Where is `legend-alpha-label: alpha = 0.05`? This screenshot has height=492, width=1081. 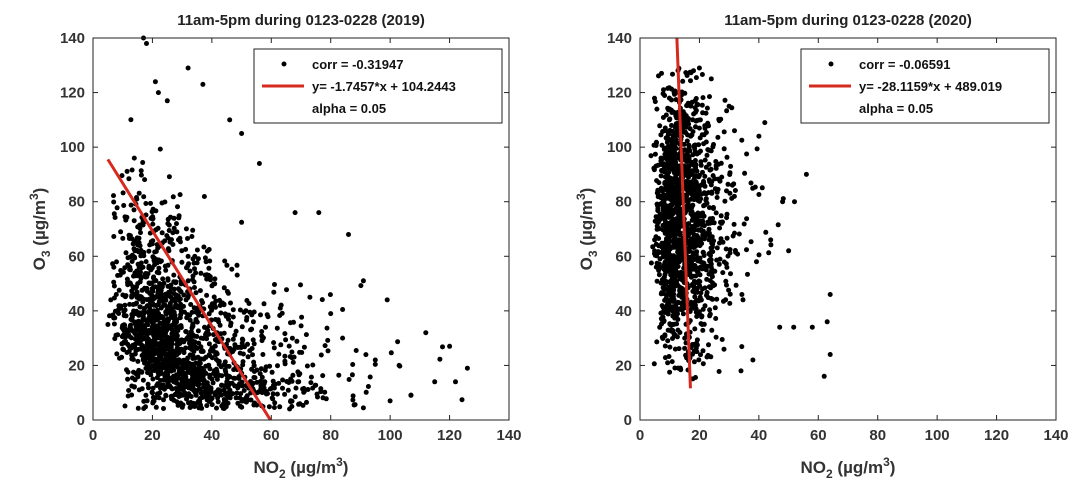
legend-alpha-label: alpha = 0.05 is located at coordinates (349, 108).